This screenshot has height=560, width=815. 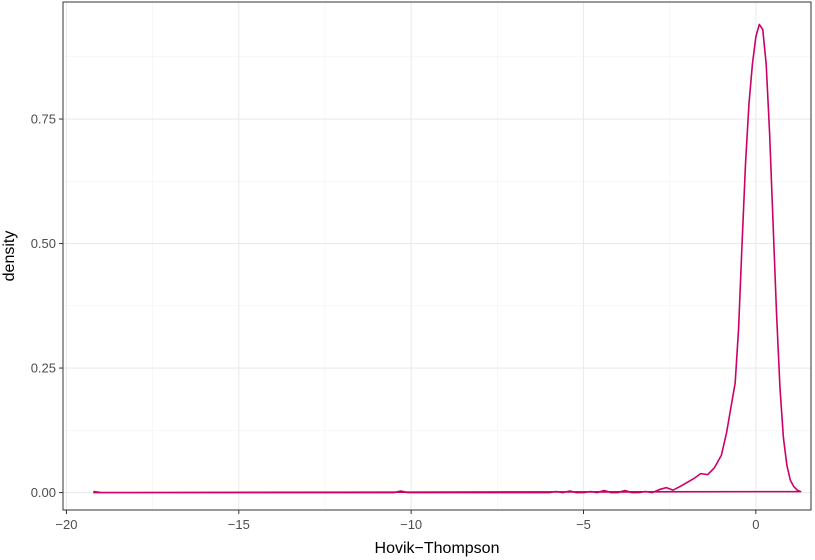 What do you see at coordinates (755, 524) in the screenshot?
I see `x-tick-label: 0` at bounding box center [755, 524].